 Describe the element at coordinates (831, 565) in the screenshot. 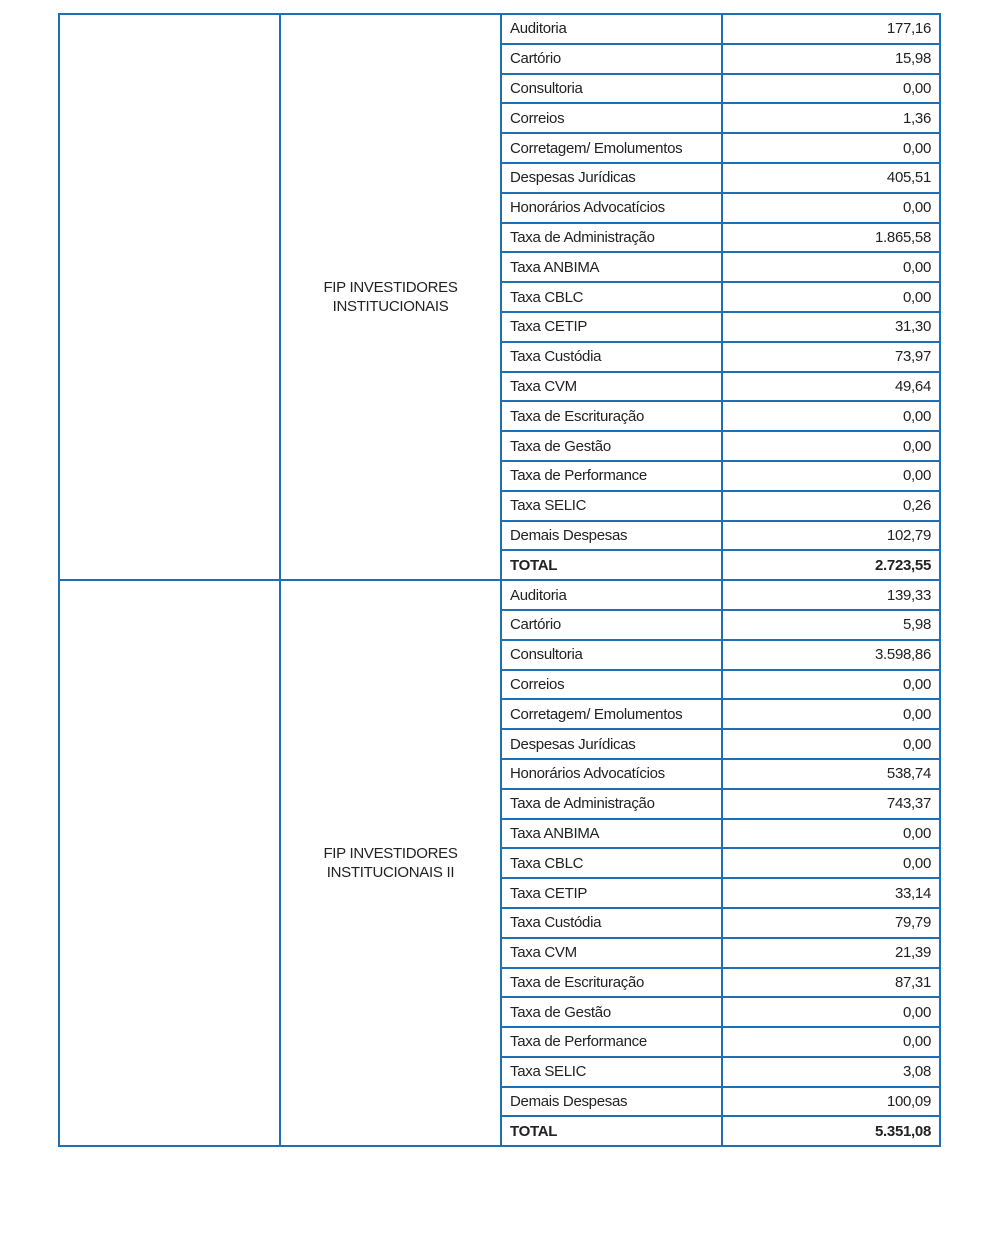

I see `expense-value: 2.723,55` at that location.